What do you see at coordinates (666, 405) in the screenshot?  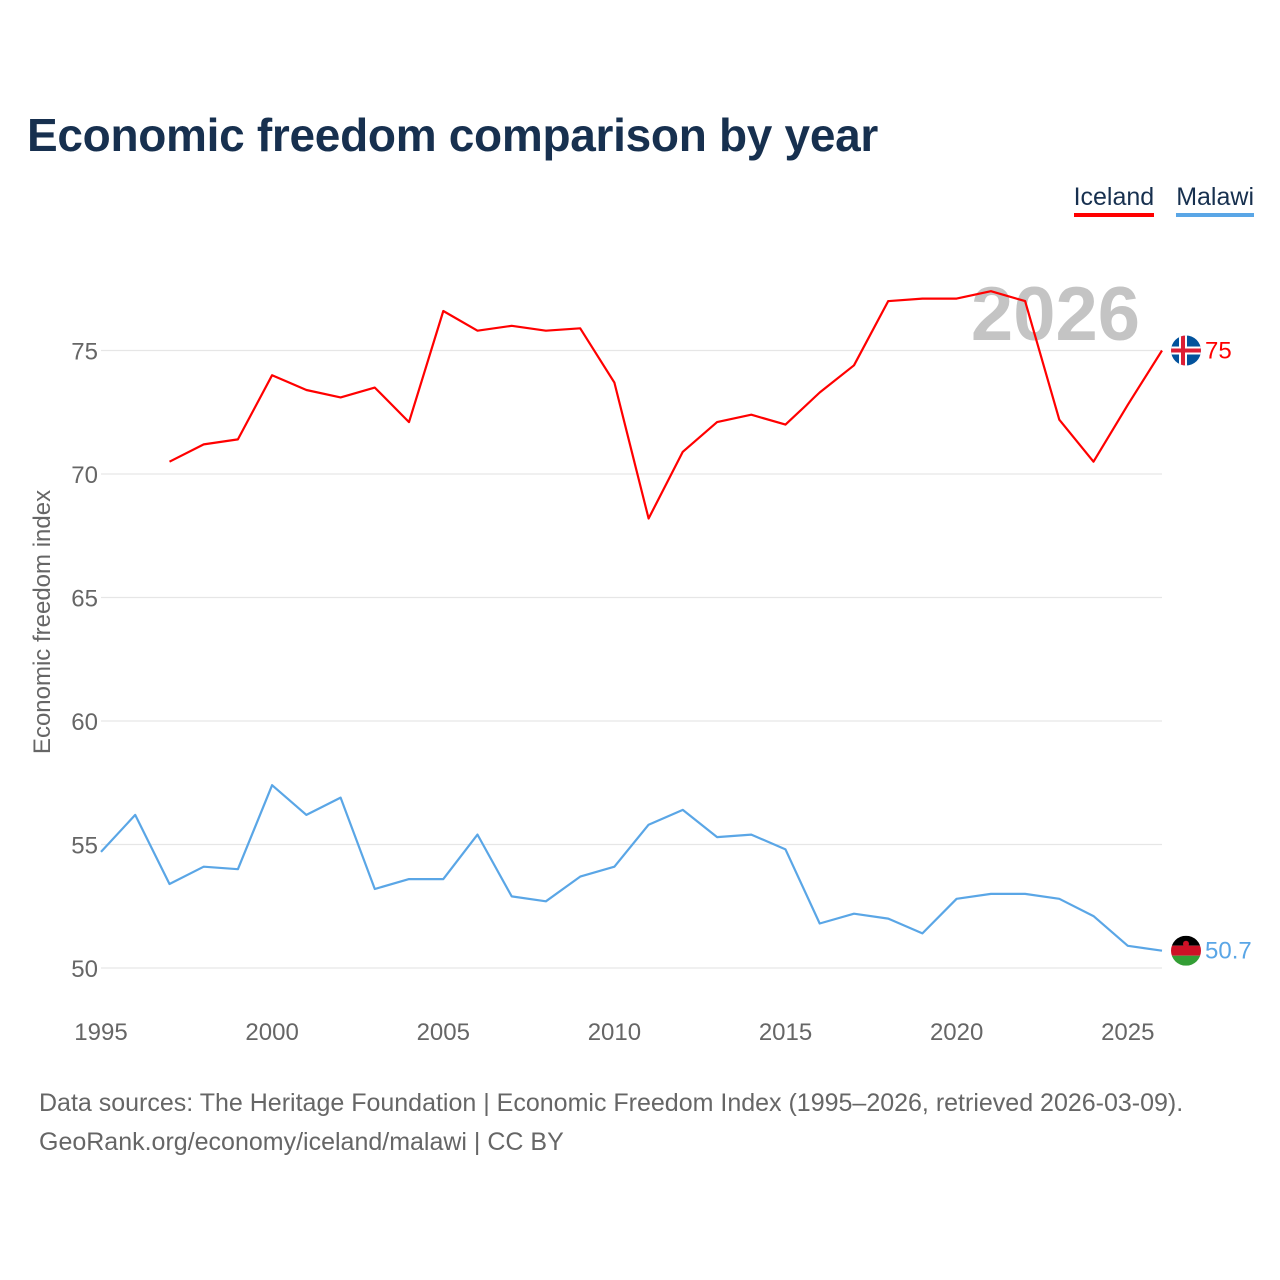 I see `series-line-iceland` at bounding box center [666, 405].